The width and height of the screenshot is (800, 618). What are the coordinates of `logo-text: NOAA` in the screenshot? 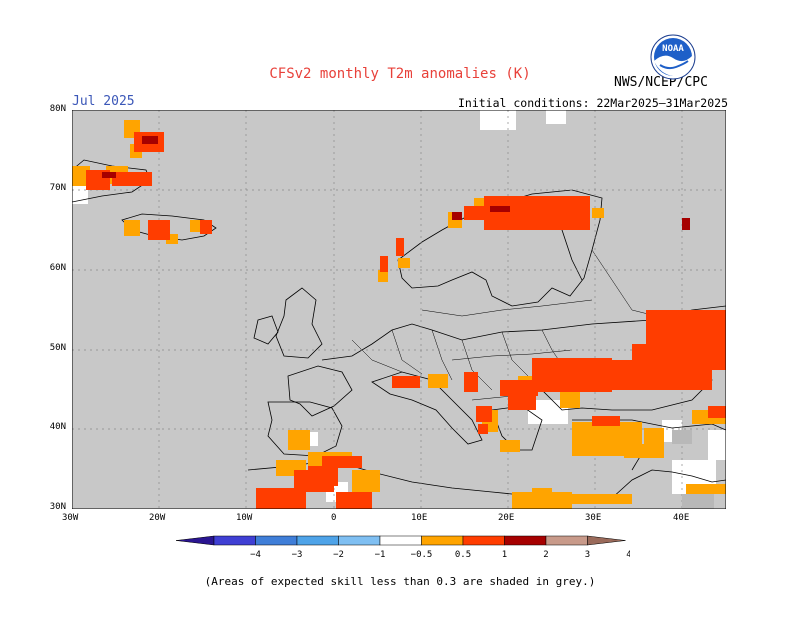 It's located at (673, 49).